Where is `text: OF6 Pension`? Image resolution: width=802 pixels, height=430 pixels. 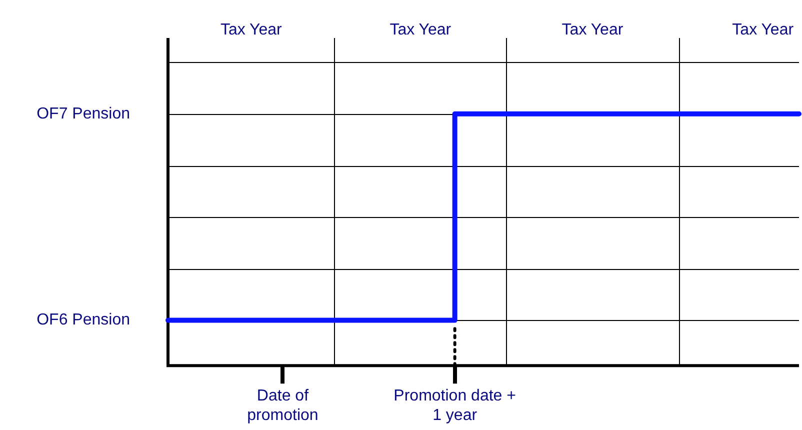
text: OF6 Pension is located at coordinates (83, 320).